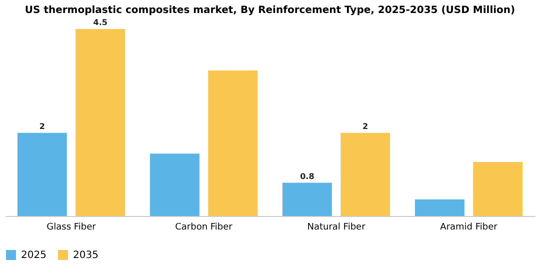 The image size is (560, 280). What do you see at coordinates (204, 227) in the screenshot?
I see `x-tick-label: Carbon Fiber` at bounding box center [204, 227].